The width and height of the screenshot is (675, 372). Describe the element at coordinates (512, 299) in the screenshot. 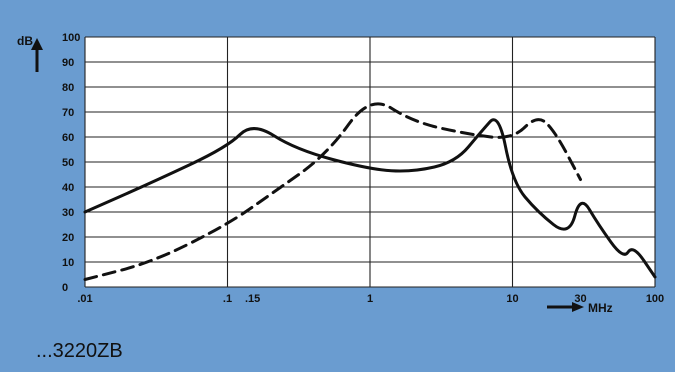

I see `x-tick-label: 10` at that location.